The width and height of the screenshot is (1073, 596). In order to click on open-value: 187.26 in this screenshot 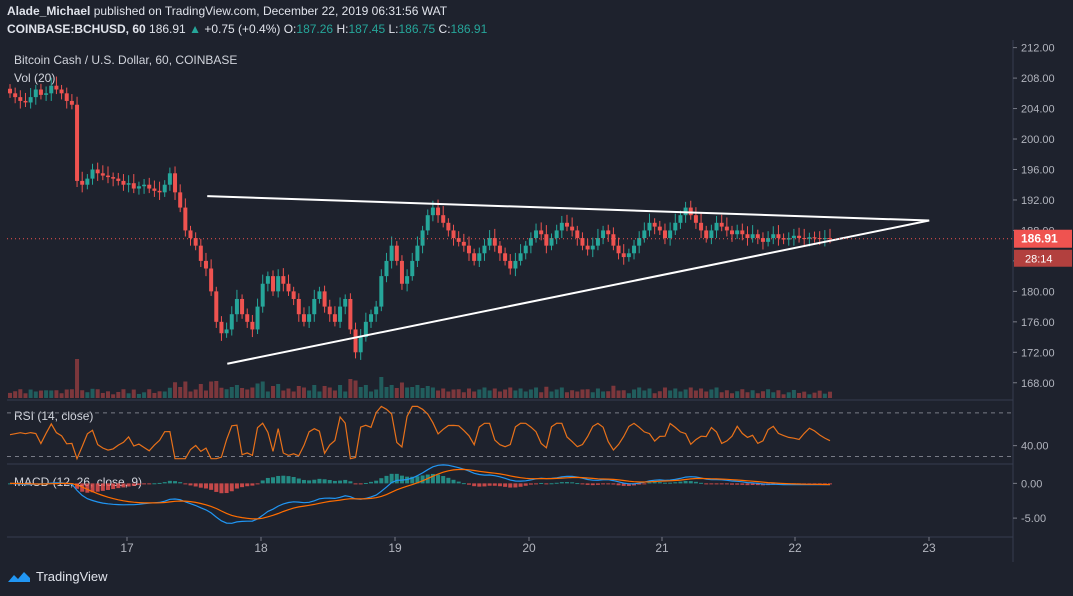, I will do `click(315, 29)`.